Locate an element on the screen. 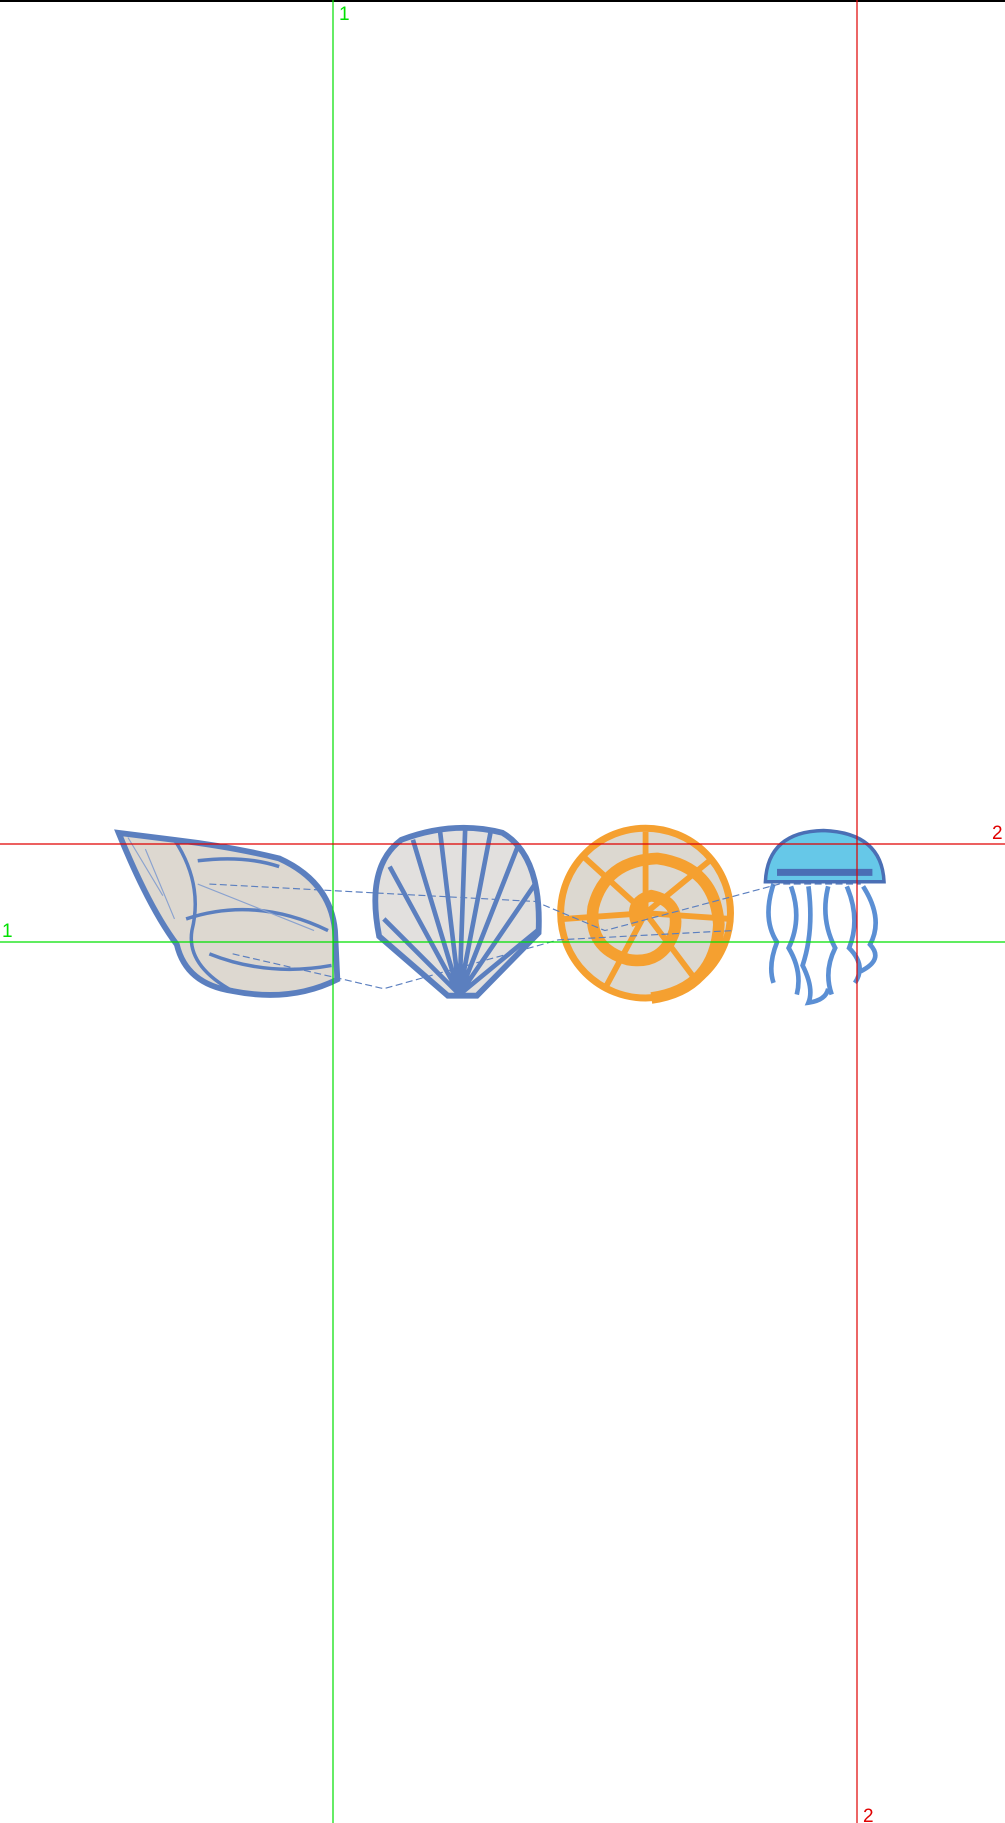 This screenshot has width=1005, height=1823. nautilus-shell is located at coordinates (645, 914).